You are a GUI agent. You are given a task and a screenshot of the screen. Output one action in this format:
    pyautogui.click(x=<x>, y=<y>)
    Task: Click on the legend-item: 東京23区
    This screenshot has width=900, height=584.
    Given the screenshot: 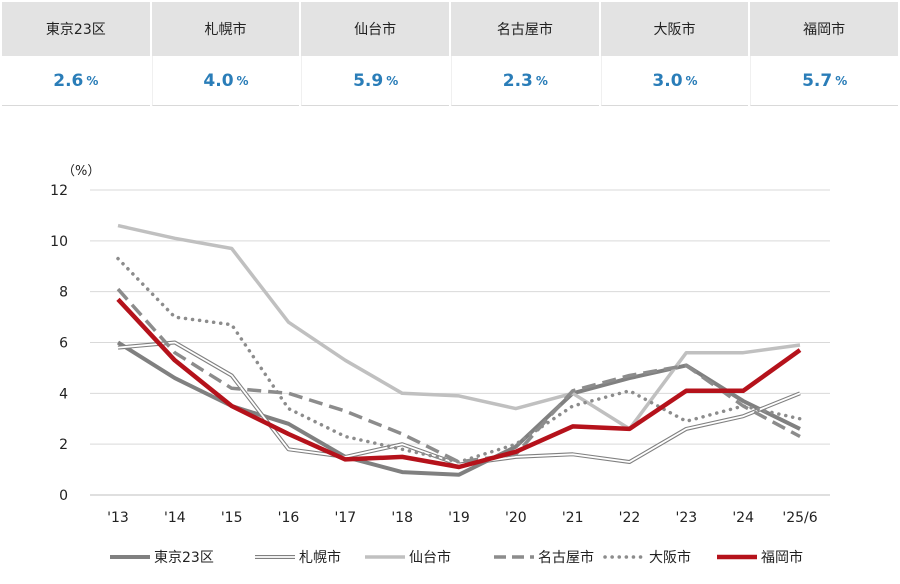 What is the action you would take?
    pyautogui.click(x=162, y=558)
    